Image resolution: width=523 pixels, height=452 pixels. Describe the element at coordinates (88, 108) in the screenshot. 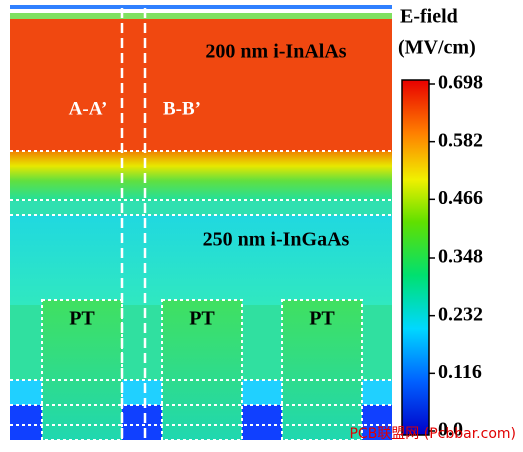

I see `cut-label: A-A’` at that location.